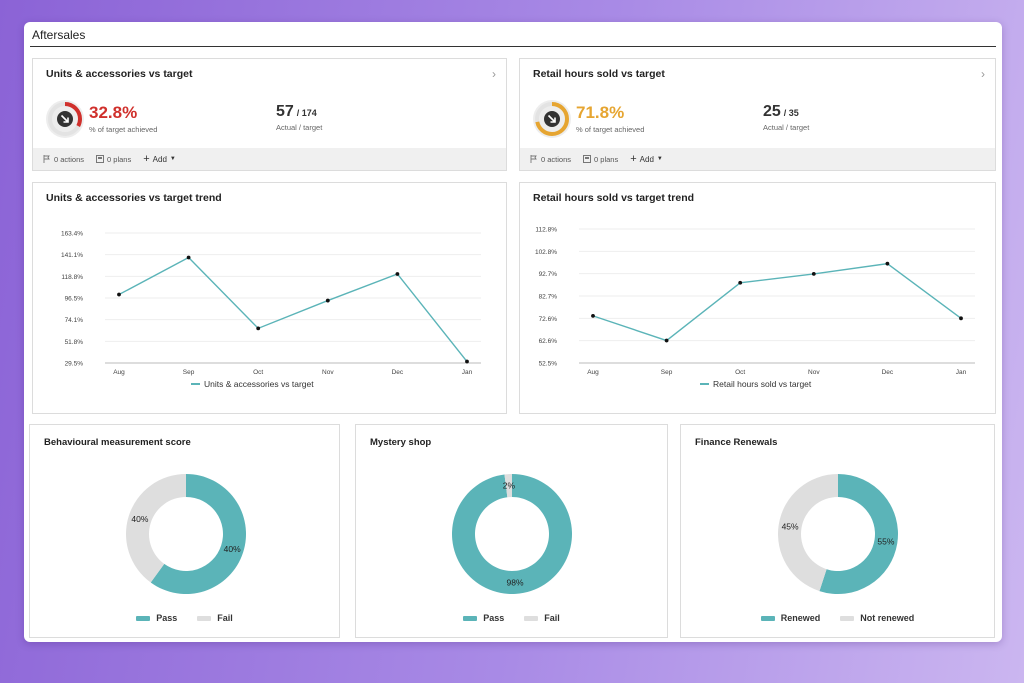  I want to click on actual-label: Actual / target, so click(299, 127).